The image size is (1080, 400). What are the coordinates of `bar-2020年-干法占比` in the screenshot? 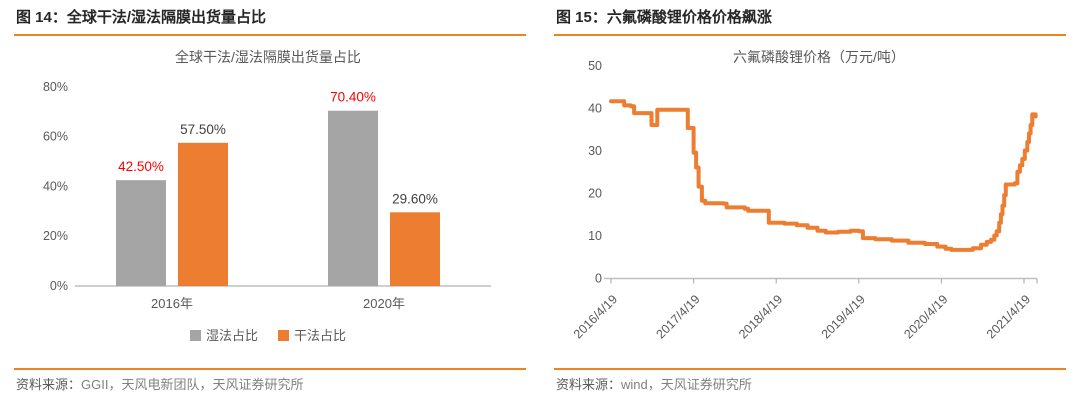 It's located at (415, 249).